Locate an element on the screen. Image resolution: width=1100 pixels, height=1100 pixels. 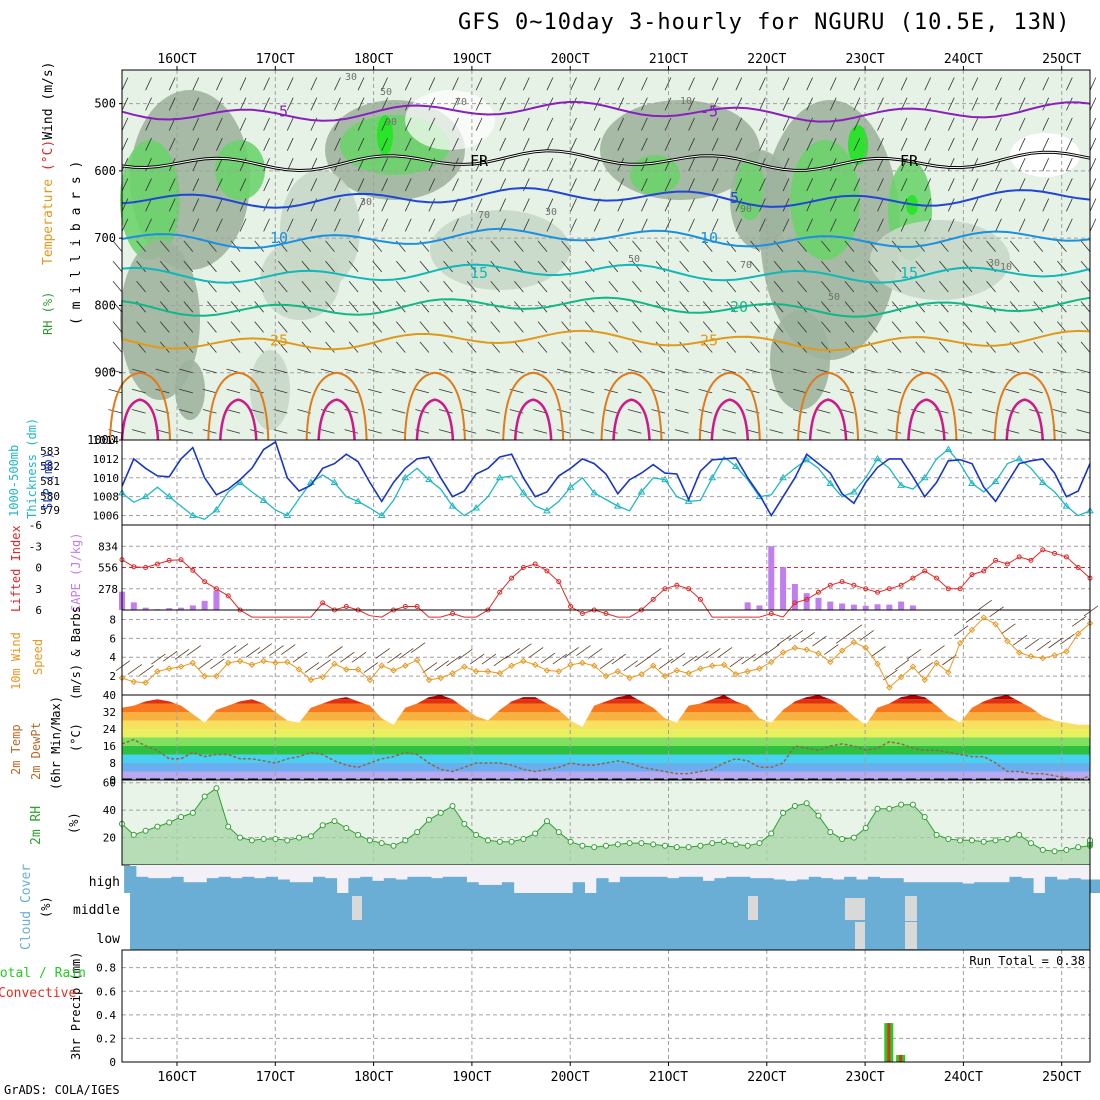
temp-ylabel-3: (6hr Min/Max) is located at coordinates (56, 743).